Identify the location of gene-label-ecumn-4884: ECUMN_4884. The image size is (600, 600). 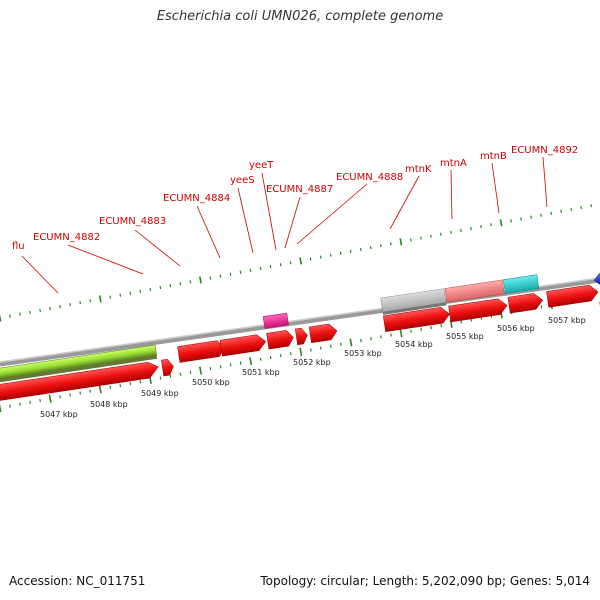
(196, 198).